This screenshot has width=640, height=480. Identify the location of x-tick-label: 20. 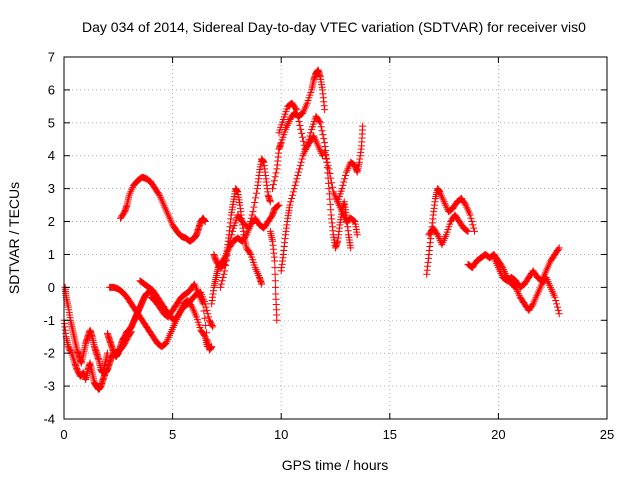
(498, 434).